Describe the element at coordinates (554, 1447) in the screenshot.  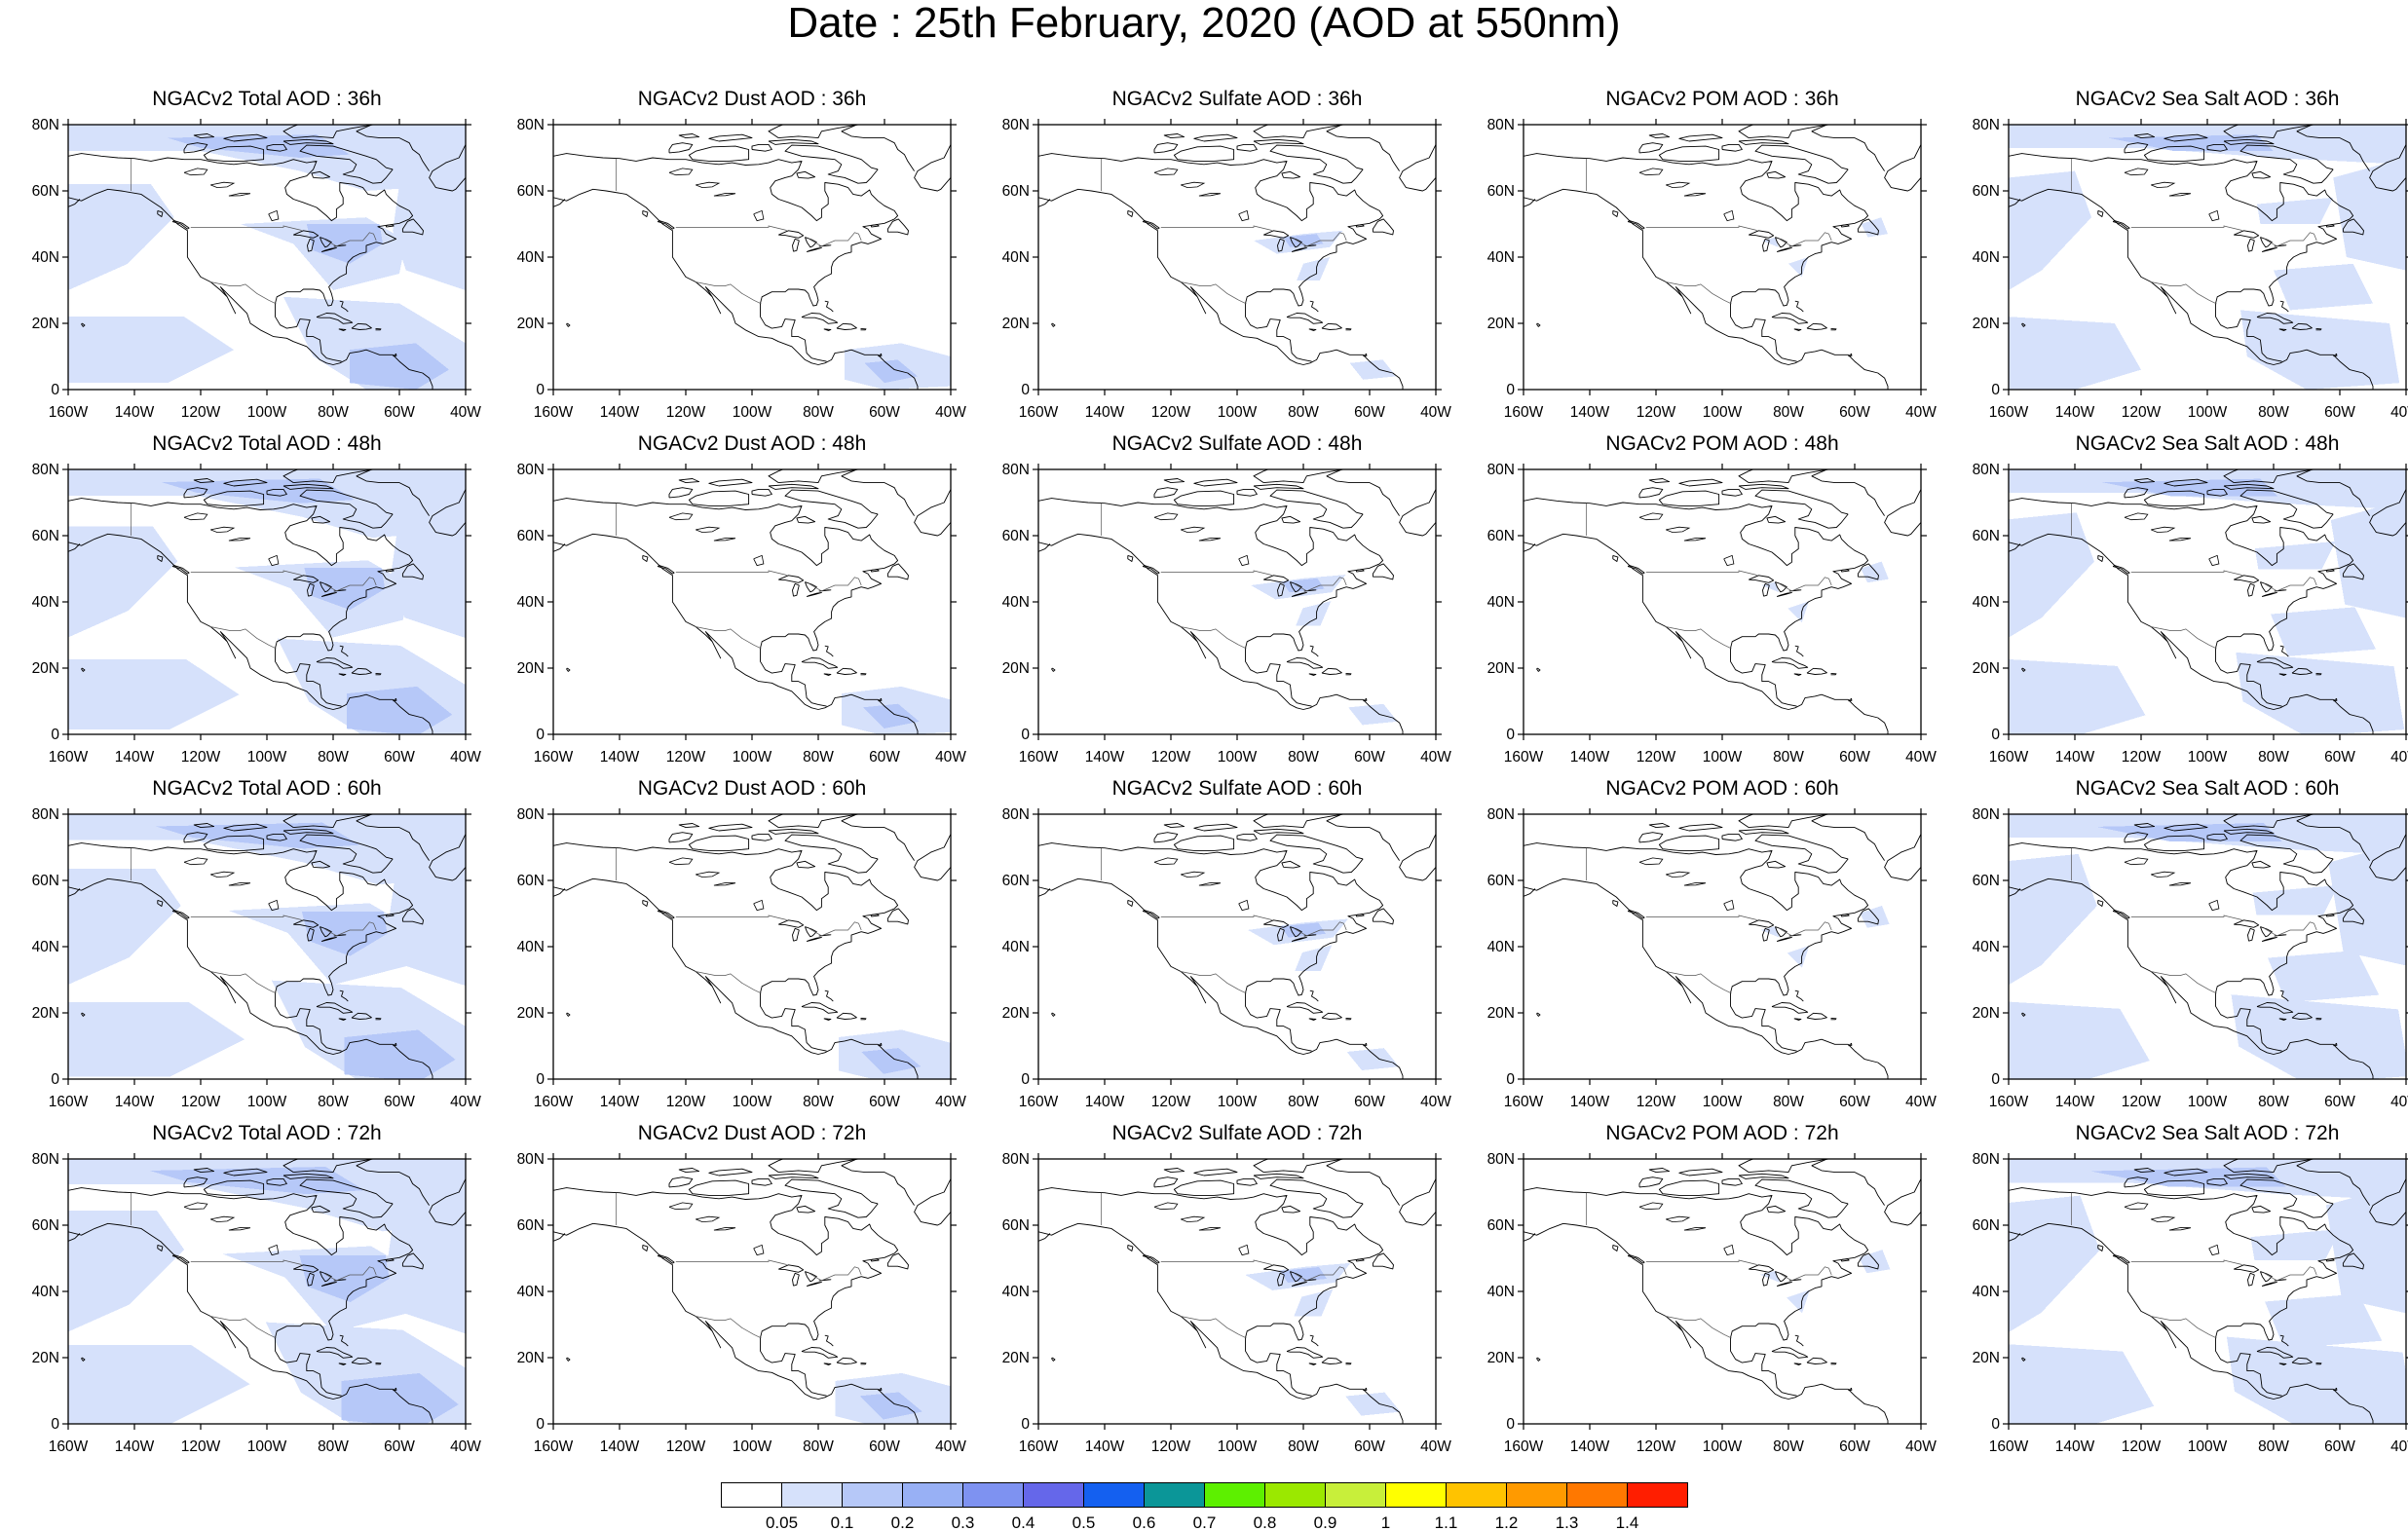
I see `lon-tick-label: 160W` at that location.